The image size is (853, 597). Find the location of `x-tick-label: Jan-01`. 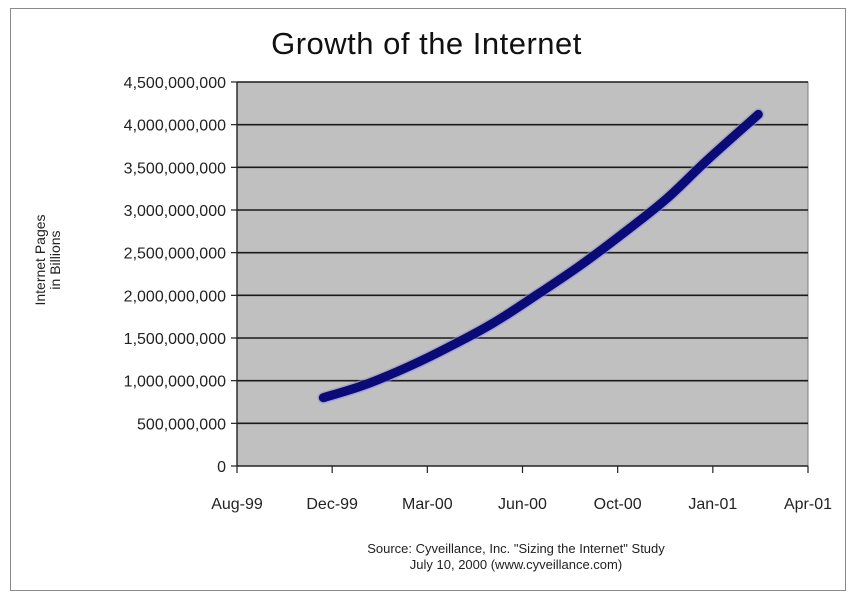

x-tick-label: Jan-01 is located at coordinates (712, 504).